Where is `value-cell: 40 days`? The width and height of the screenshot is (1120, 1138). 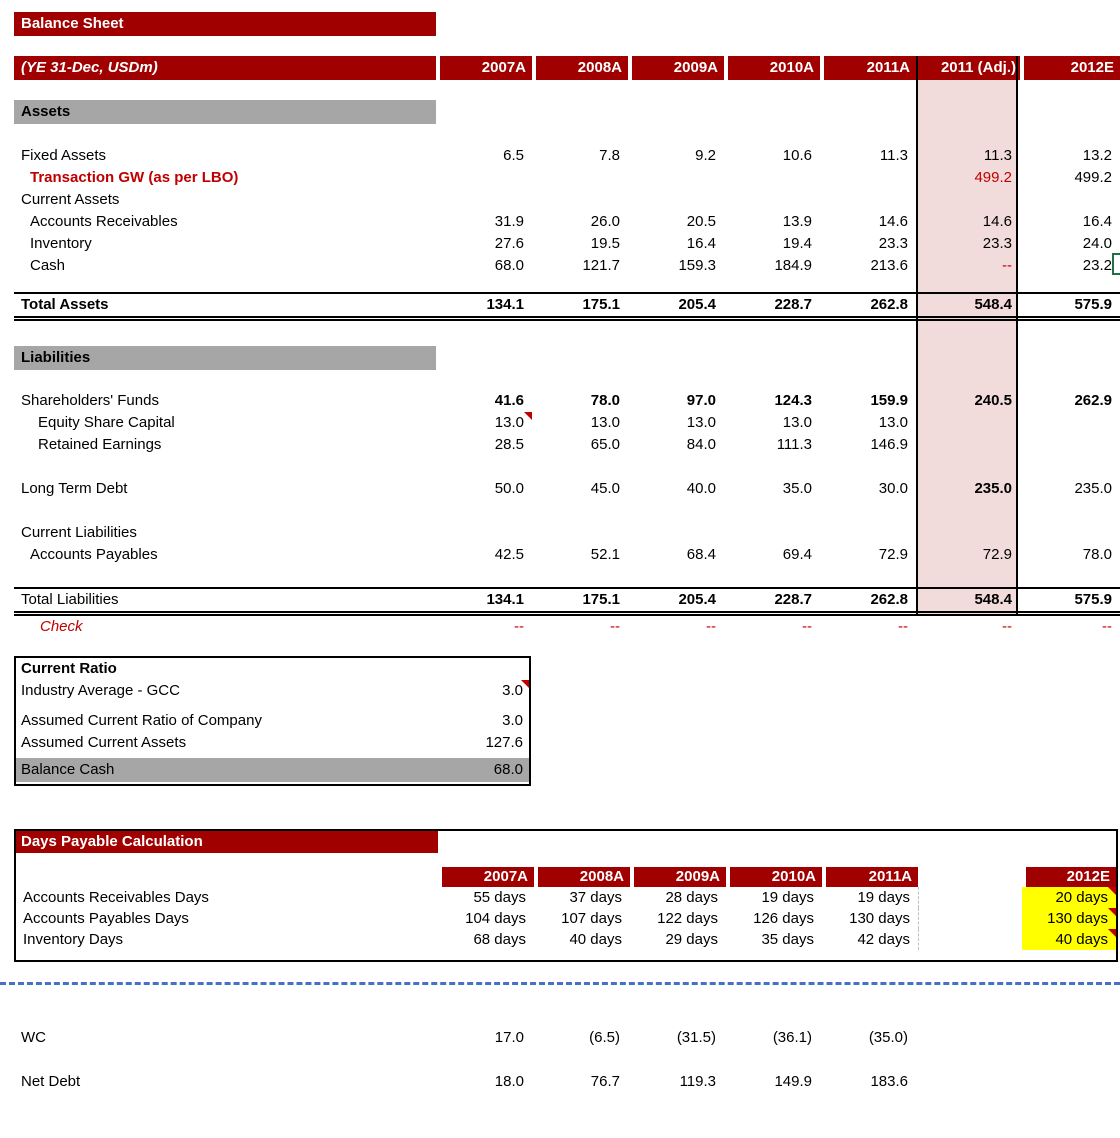
value-cell: 40 days is located at coordinates (1069, 939).